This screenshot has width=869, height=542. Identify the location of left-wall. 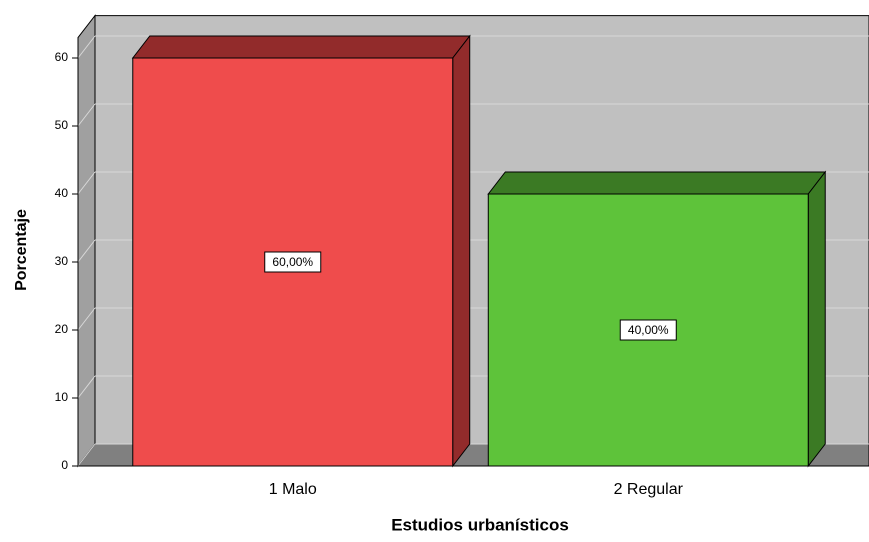
(86, 241).